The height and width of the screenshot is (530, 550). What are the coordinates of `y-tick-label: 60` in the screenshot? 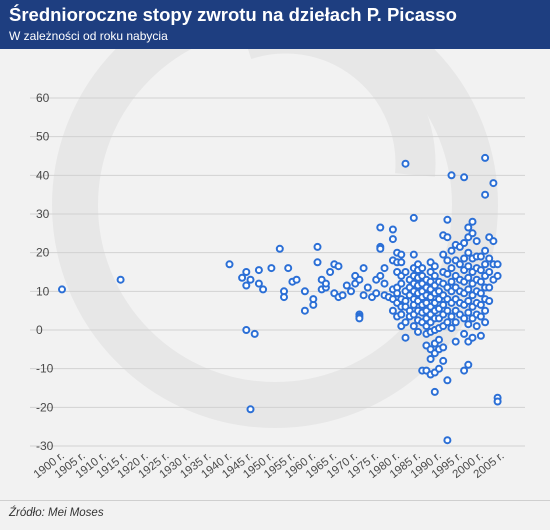 It's located at (43, 98).